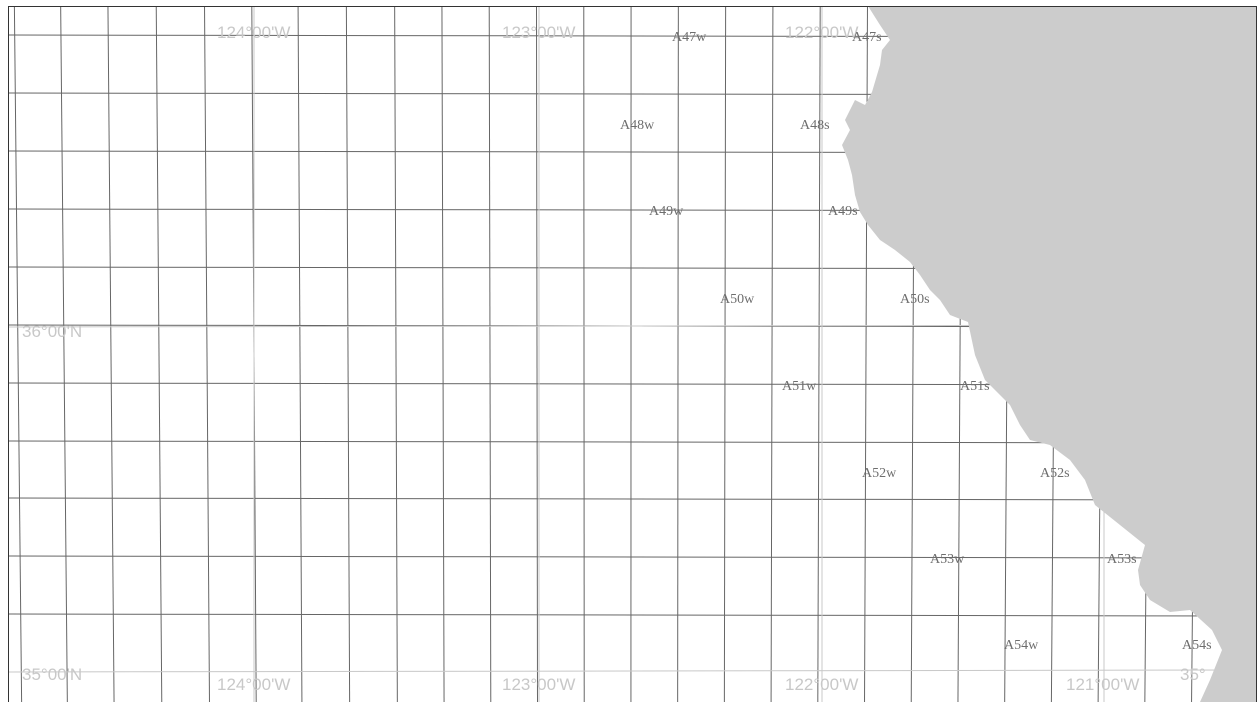  What do you see at coordinates (915, 299) in the screenshot?
I see `block-label-a50s: A50s` at bounding box center [915, 299].